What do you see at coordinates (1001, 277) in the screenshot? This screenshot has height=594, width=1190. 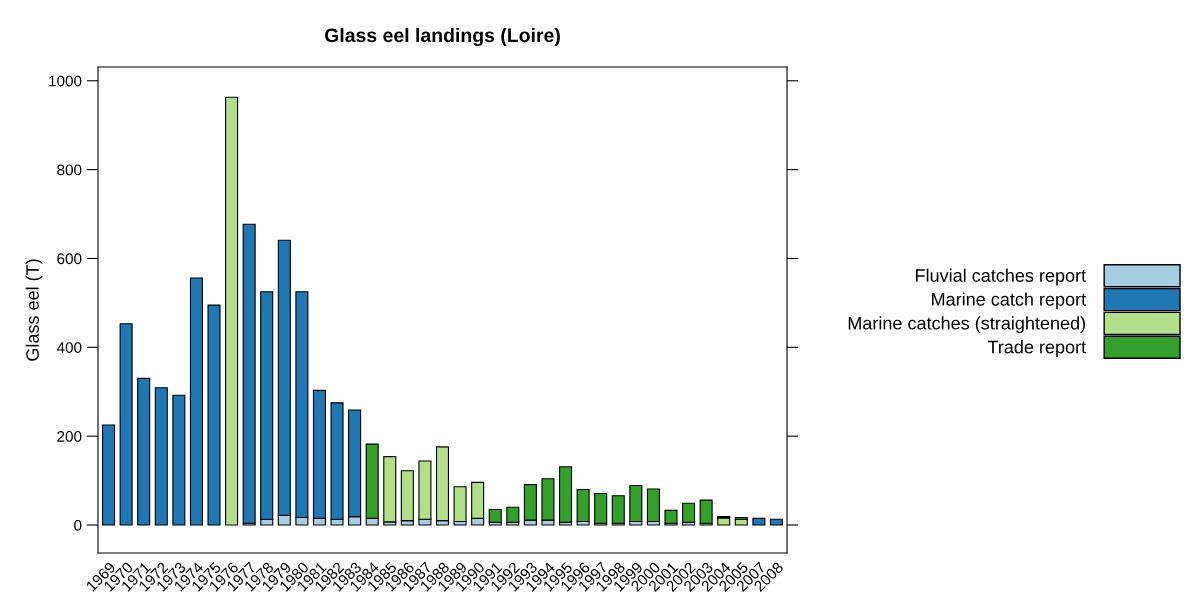 I see `legend-label: Fluvial catches report` at bounding box center [1001, 277].